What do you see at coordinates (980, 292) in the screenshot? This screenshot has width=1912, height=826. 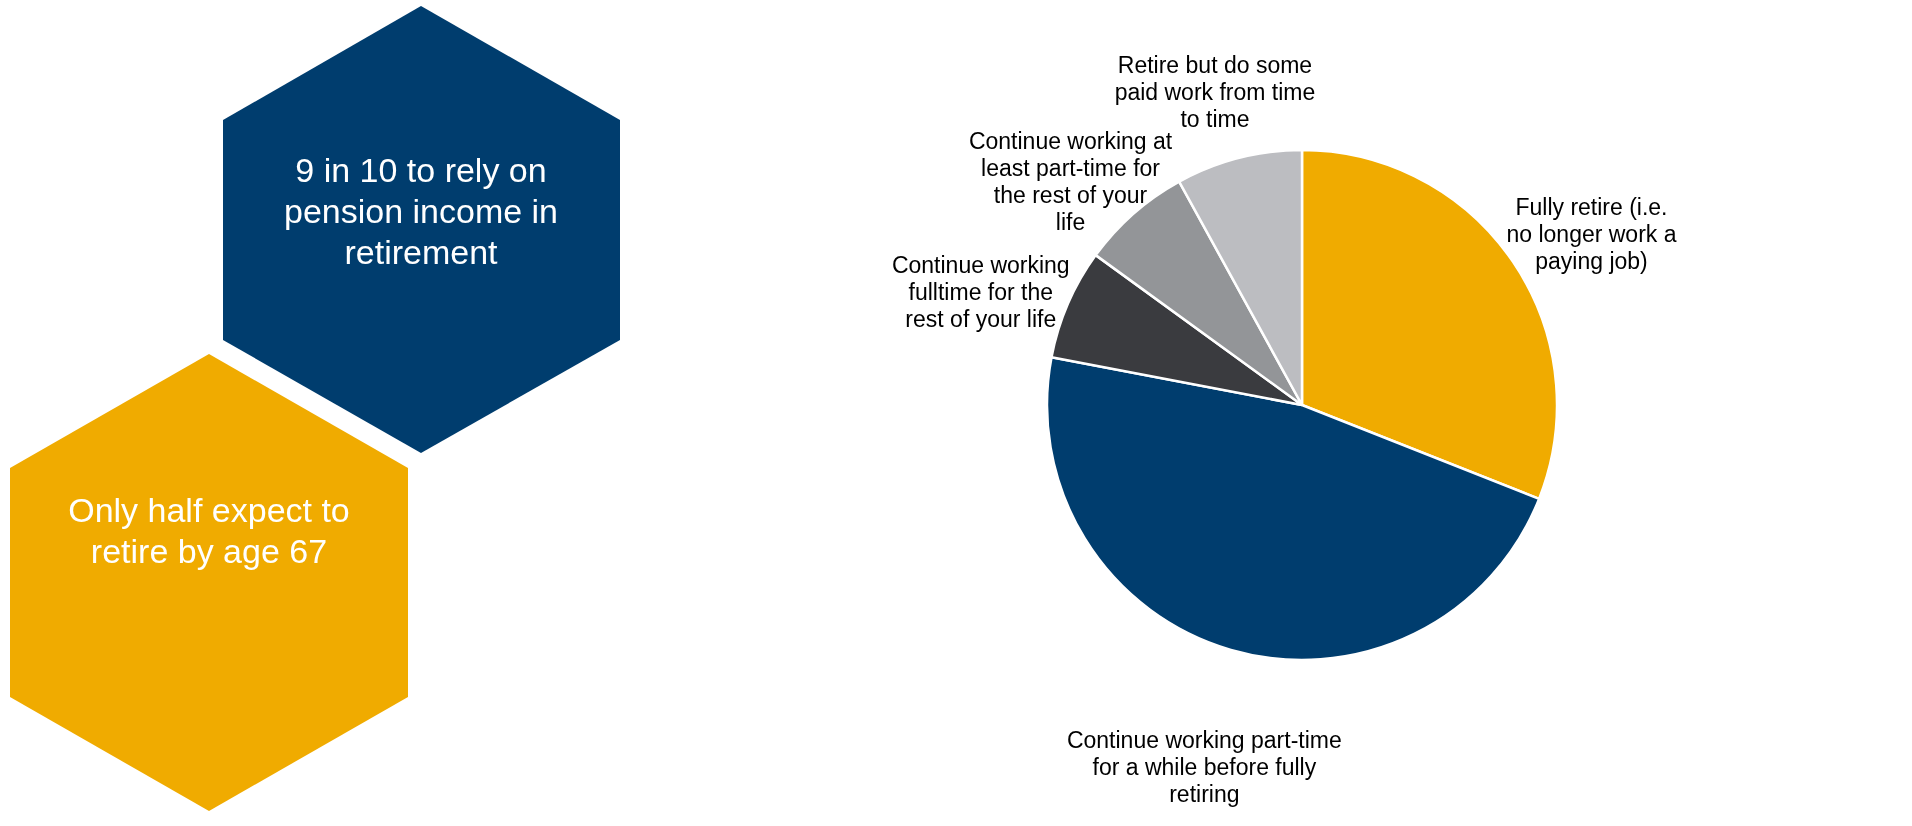 I see `slice-label: Continue working fulltime for the rest of your life` at bounding box center [980, 292].